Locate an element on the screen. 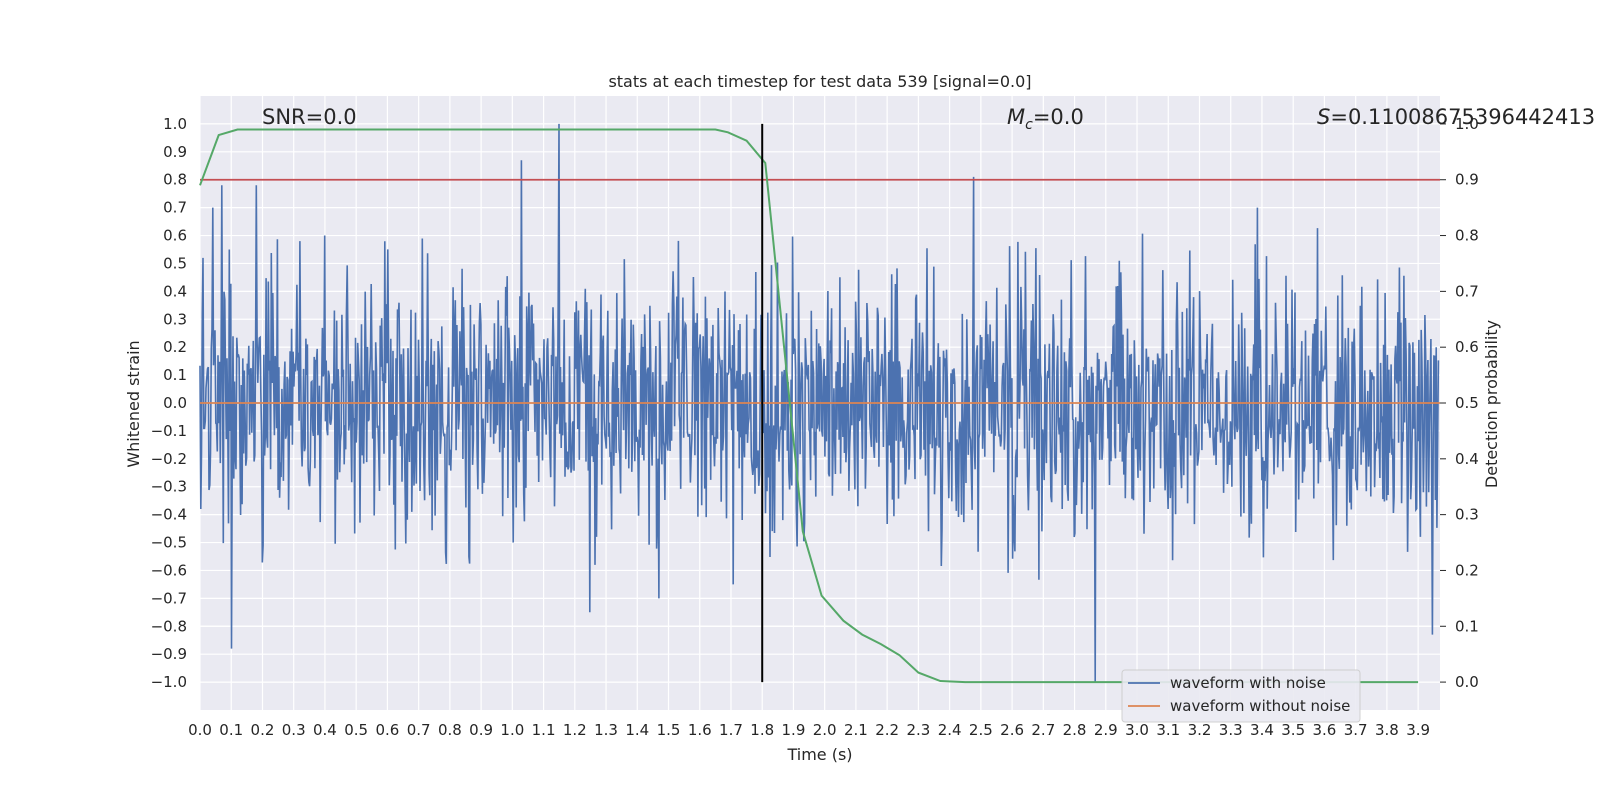  y2-axis-label: Detection probability is located at coordinates (1491, 404).